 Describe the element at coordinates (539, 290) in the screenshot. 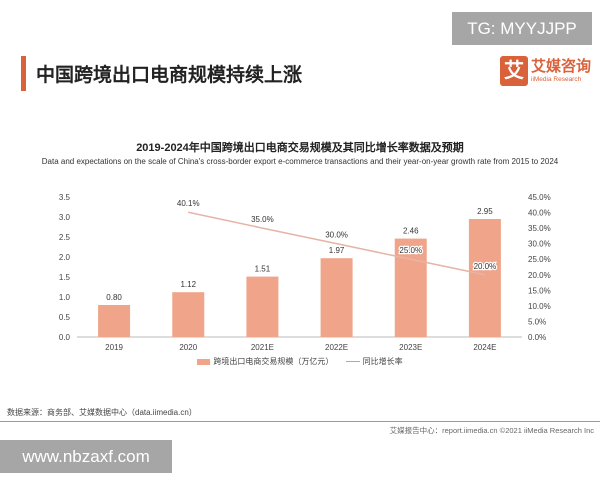

I see `y-right-tick-label: 15.0%` at that location.